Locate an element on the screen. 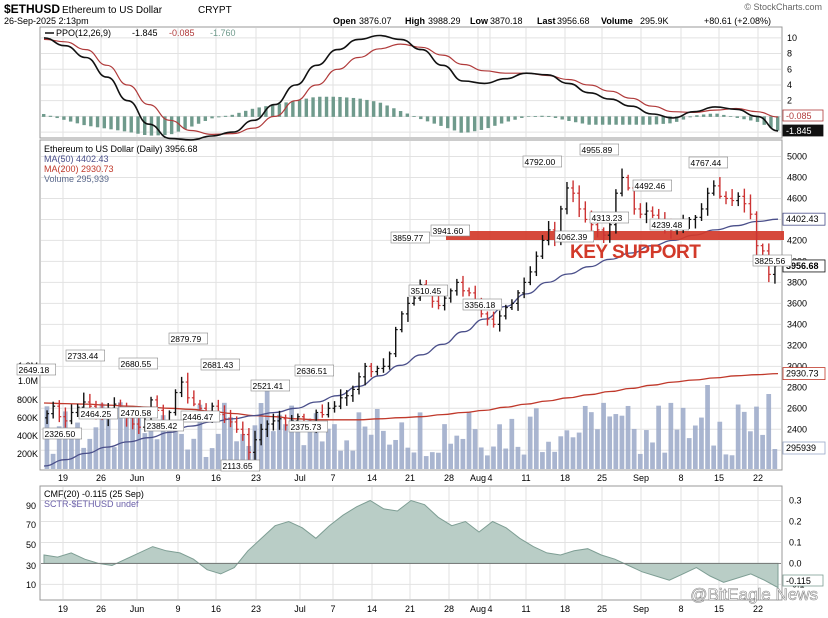 The height and width of the screenshot is (618, 828). price-annotation: 2470.58 is located at coordinates (136, 413).